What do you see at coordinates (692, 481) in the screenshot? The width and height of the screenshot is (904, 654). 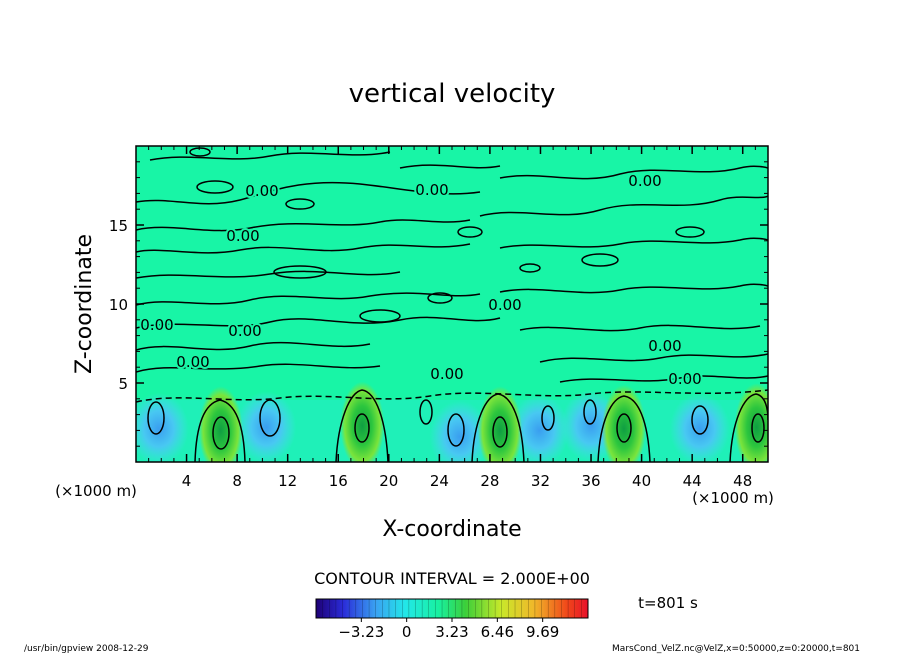 I see `x-tick-label-10: 44` at bounding box center [692, 481].